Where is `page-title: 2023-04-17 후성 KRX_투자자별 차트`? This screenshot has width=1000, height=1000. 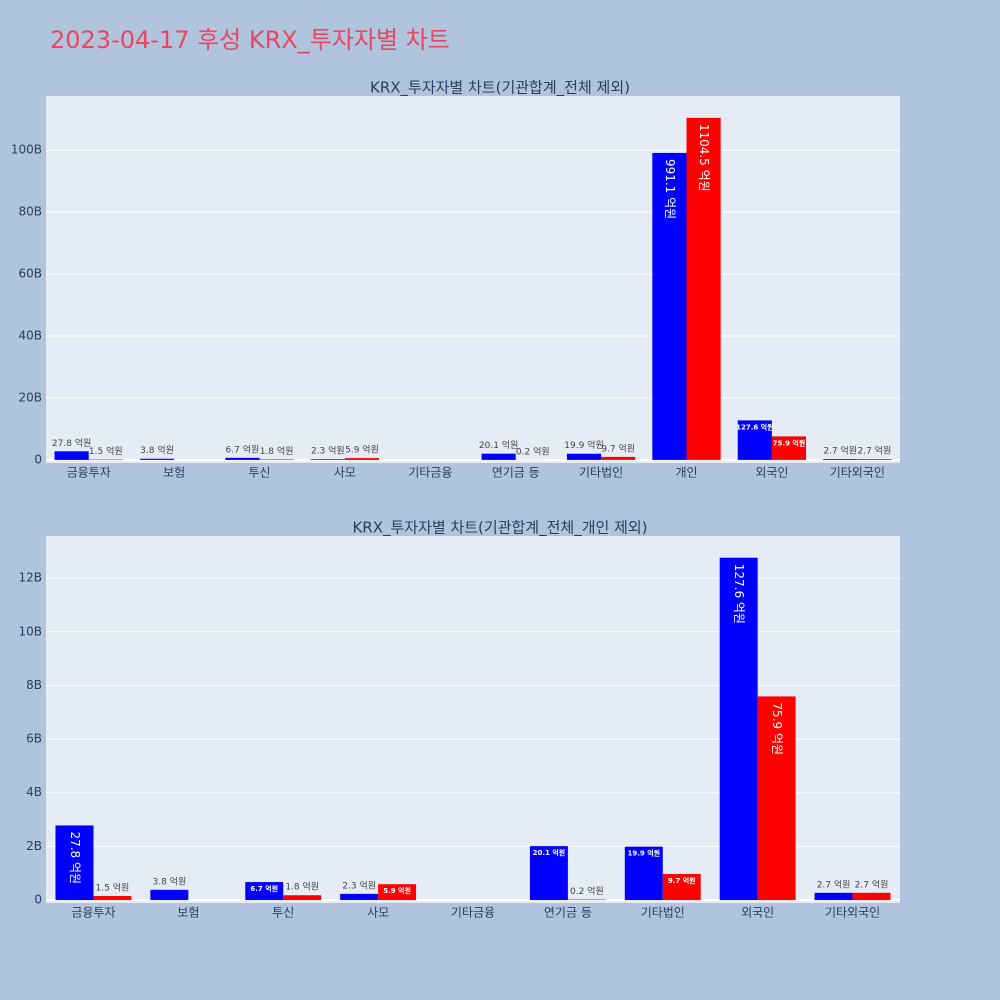 page-title: 2023-04-17 후성 KRX_투자자별 차트 is located at coordinates (250, 40).